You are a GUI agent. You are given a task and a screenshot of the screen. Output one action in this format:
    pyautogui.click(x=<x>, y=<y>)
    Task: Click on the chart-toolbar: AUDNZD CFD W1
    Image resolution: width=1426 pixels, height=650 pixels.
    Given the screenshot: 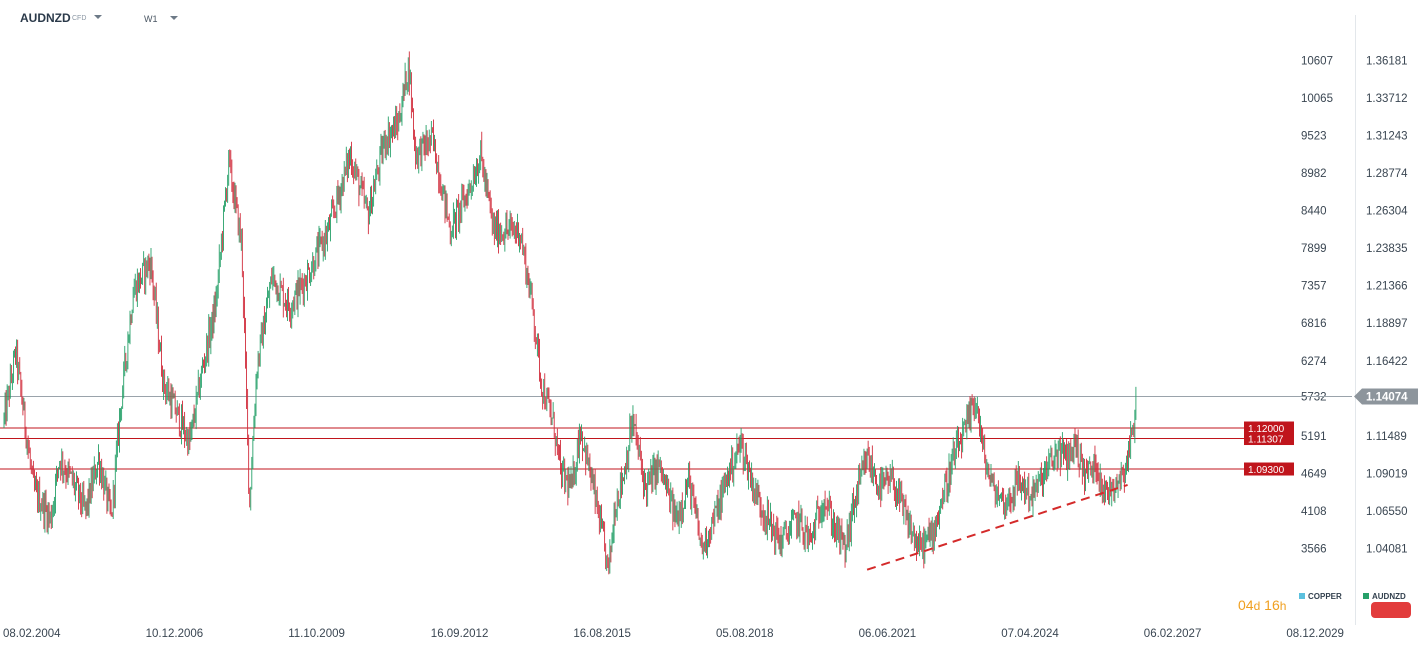 What is the action you would take?
    pyautogui.click(x=713, y=18)
    